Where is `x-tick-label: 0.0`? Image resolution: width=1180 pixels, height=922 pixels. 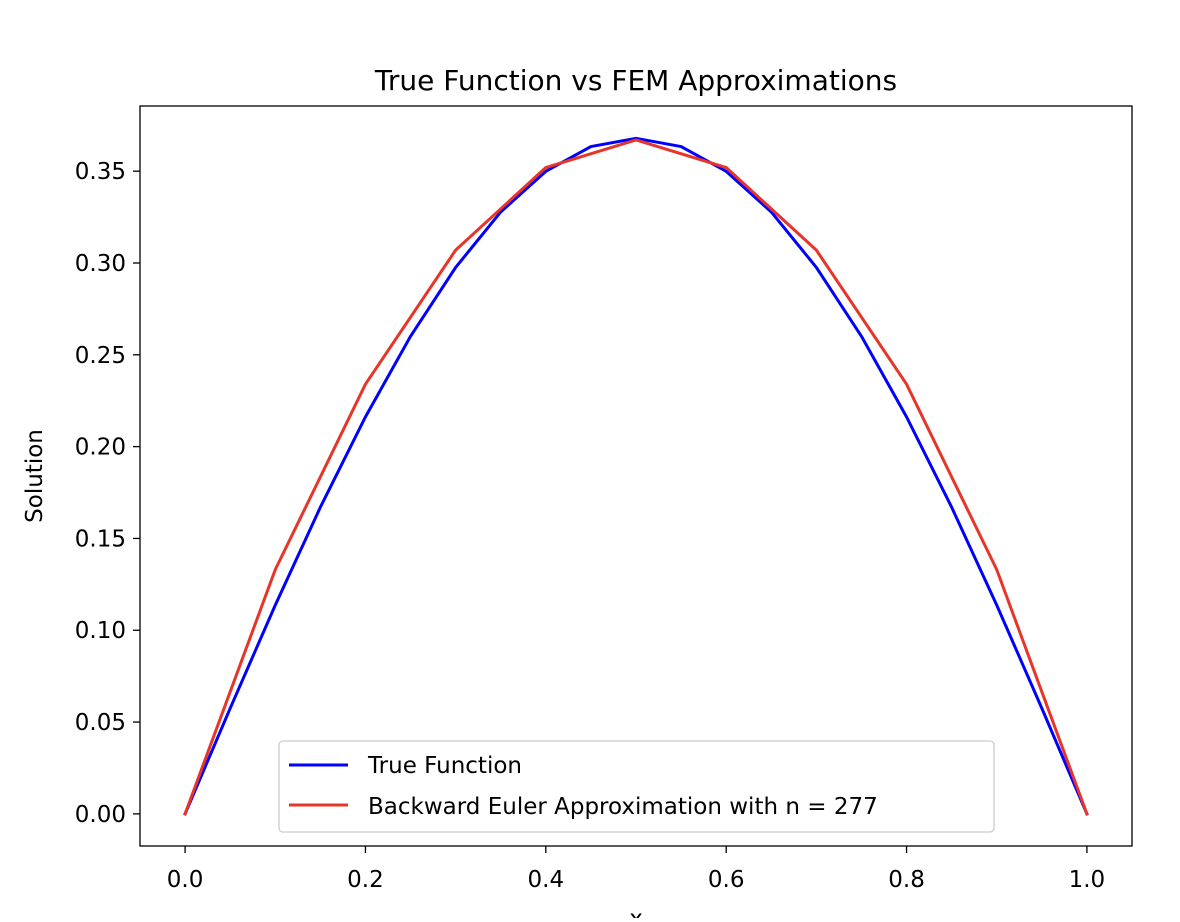 x-tick-label: 0.0 is located at coordinates (185, 880).